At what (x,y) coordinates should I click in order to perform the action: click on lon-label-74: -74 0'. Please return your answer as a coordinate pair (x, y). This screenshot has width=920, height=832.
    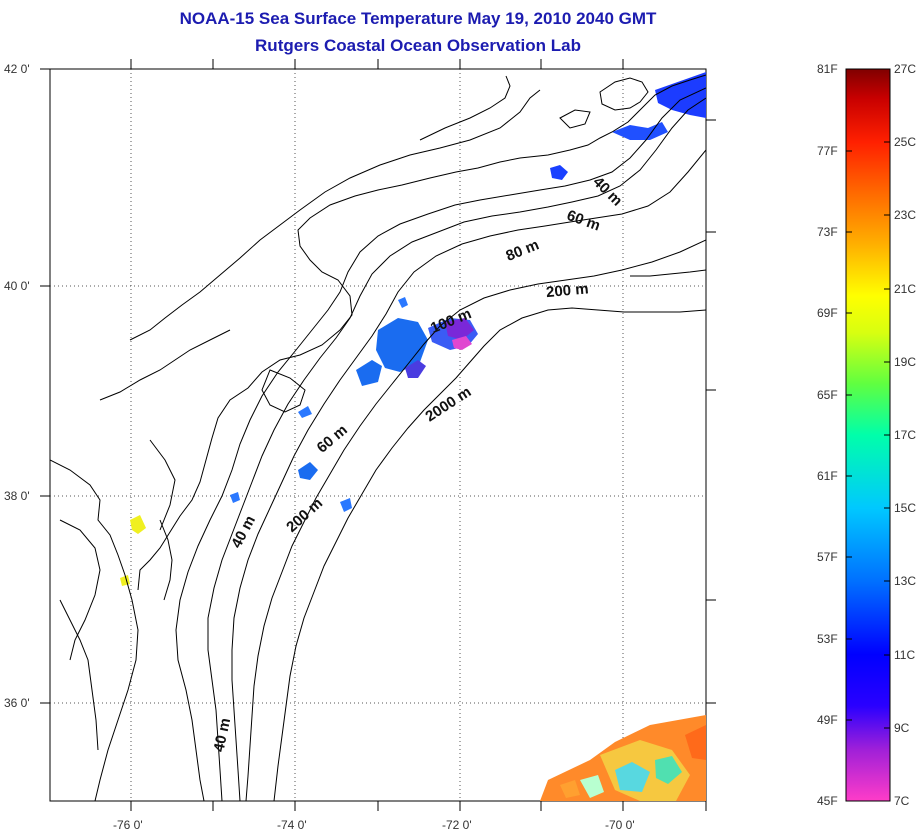
    Looking at the image, I should click on (292, 825).